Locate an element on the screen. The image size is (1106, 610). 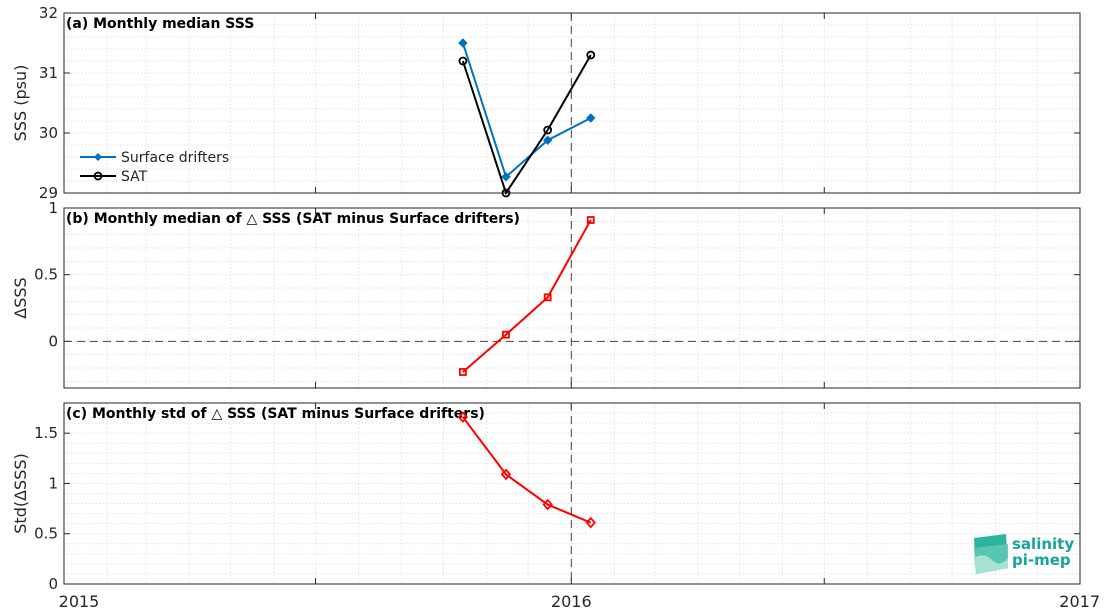
wave-logo-icon is located at coordinates (991, 554).